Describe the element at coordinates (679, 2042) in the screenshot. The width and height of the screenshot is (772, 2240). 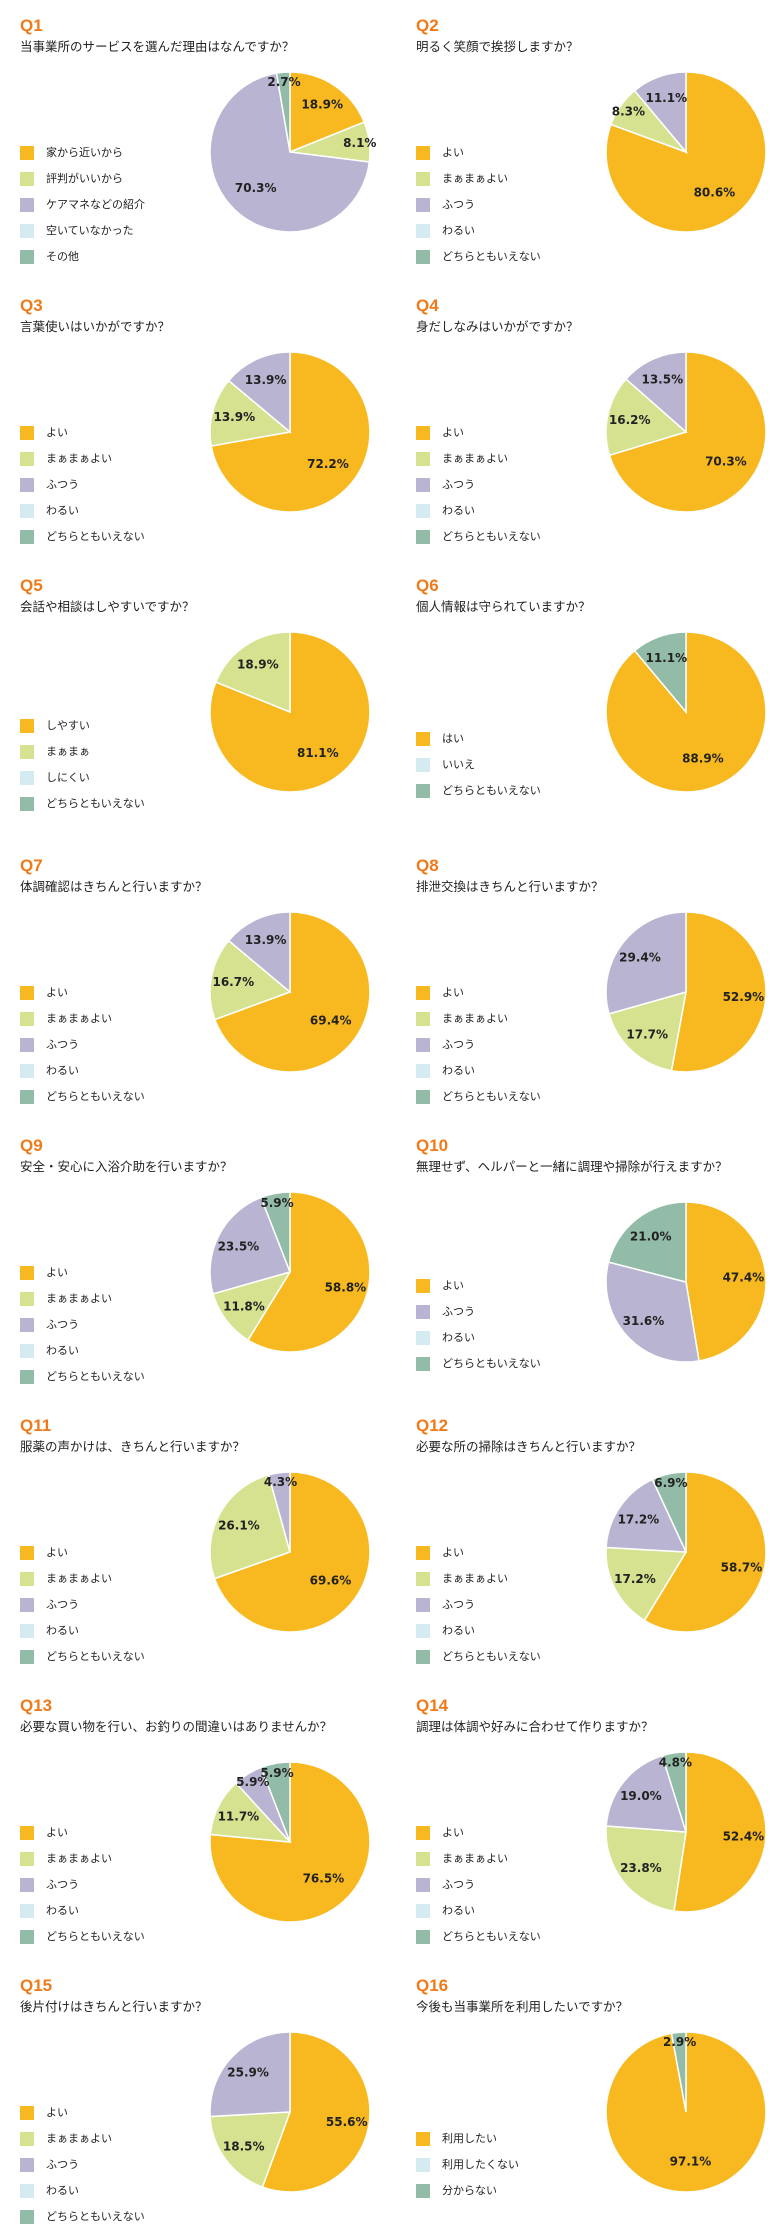
I see `slice-value-label: 2.9%` at that location.